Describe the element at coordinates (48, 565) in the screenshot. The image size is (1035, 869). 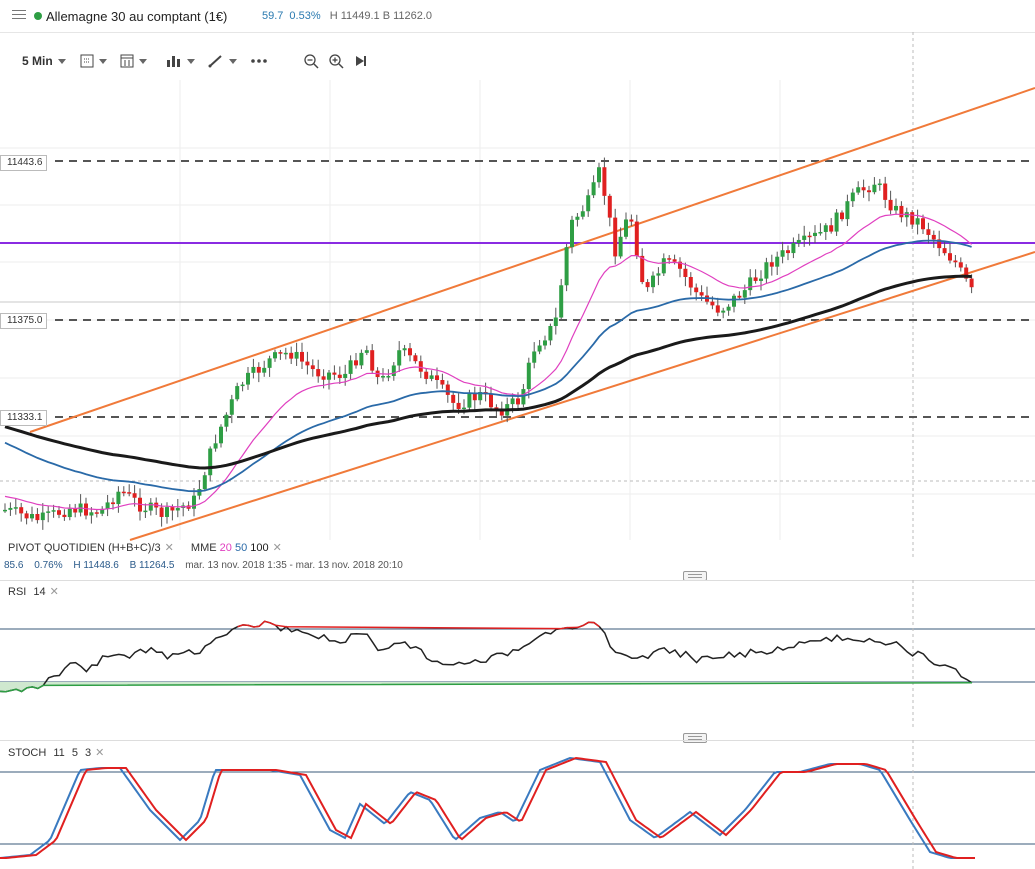
I see `session-change-pct: 0.76%` at that location.